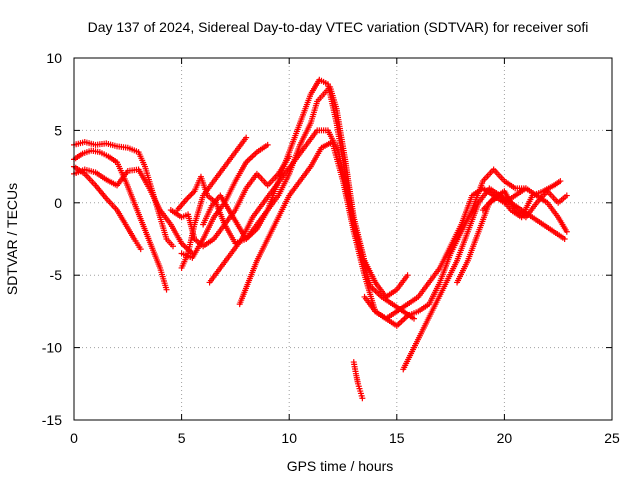 The width and height of the screenshot is (640, 480). What do you see at coordinates (289, 438) in the screenshot?
I see `x-tick-label: 10` at bounding box center [289, 438].